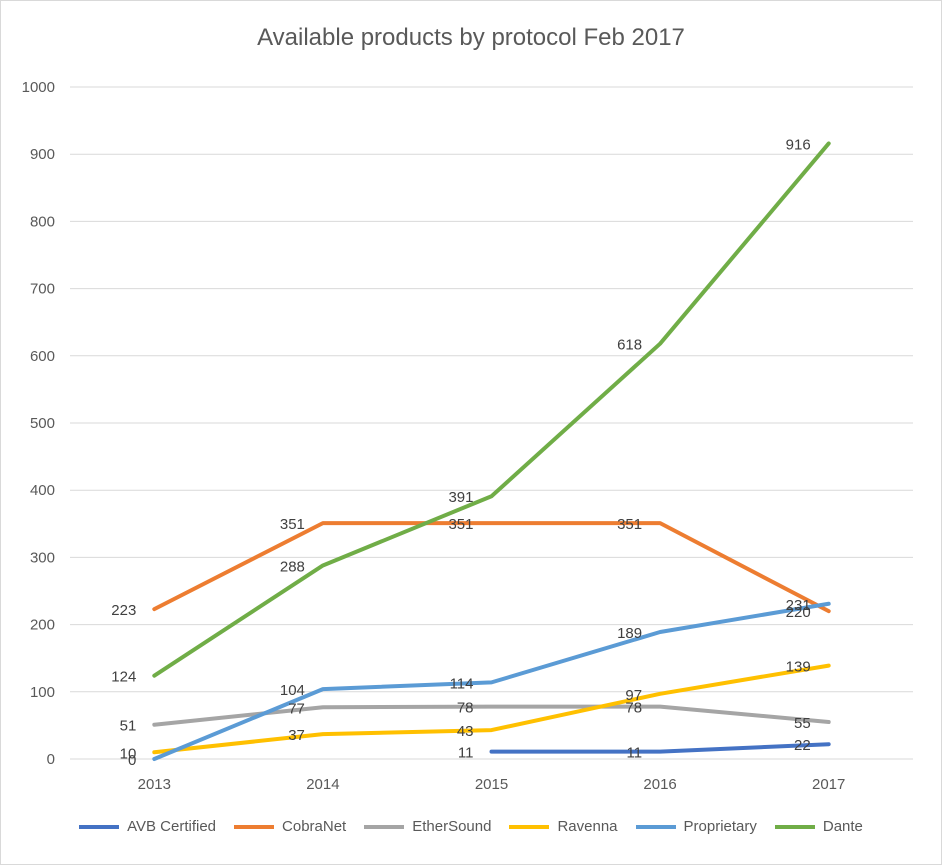 The image size is (942, 865). What do you see at coordinates (42, 221) in the screenshot?
I see `y-tick-label: 800` at bounding box center [42, 221].